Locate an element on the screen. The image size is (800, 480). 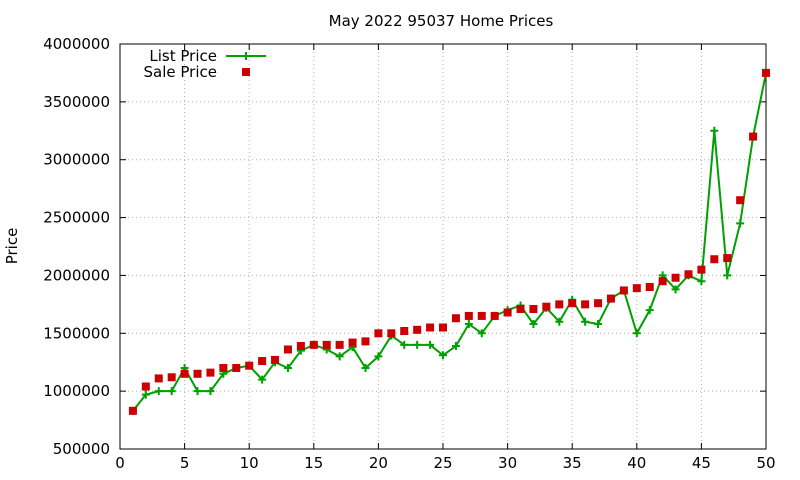
legend: List Price Sale Price is located at coordinates (205, 64).